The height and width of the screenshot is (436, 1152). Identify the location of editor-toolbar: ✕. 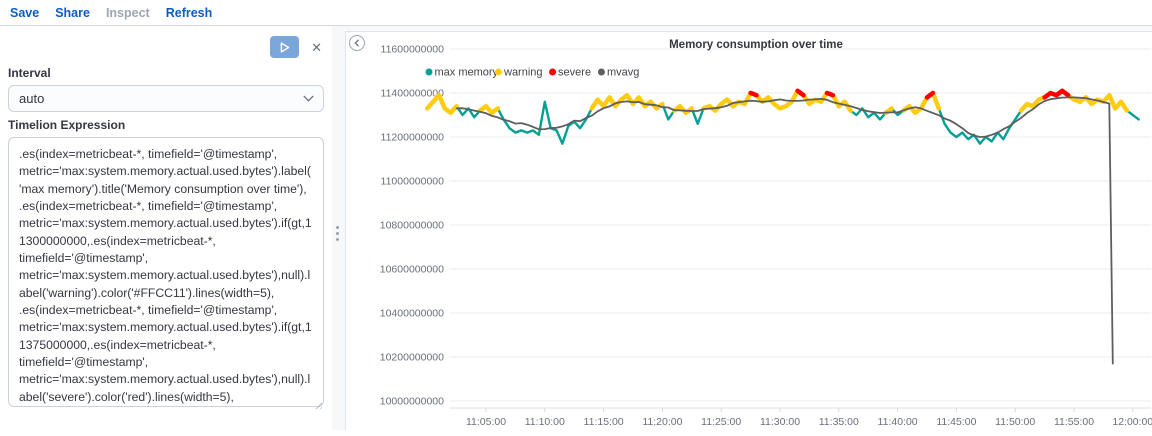
(166, 47).